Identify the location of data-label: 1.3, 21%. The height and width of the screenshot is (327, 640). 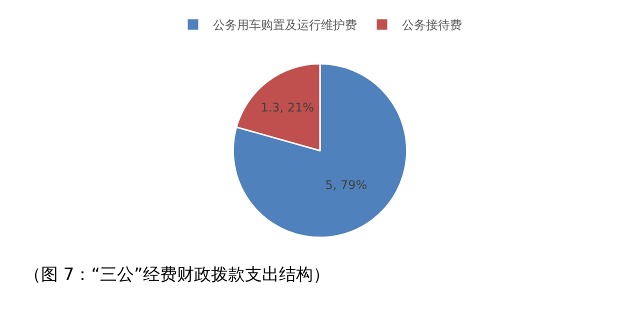
(287, 107).